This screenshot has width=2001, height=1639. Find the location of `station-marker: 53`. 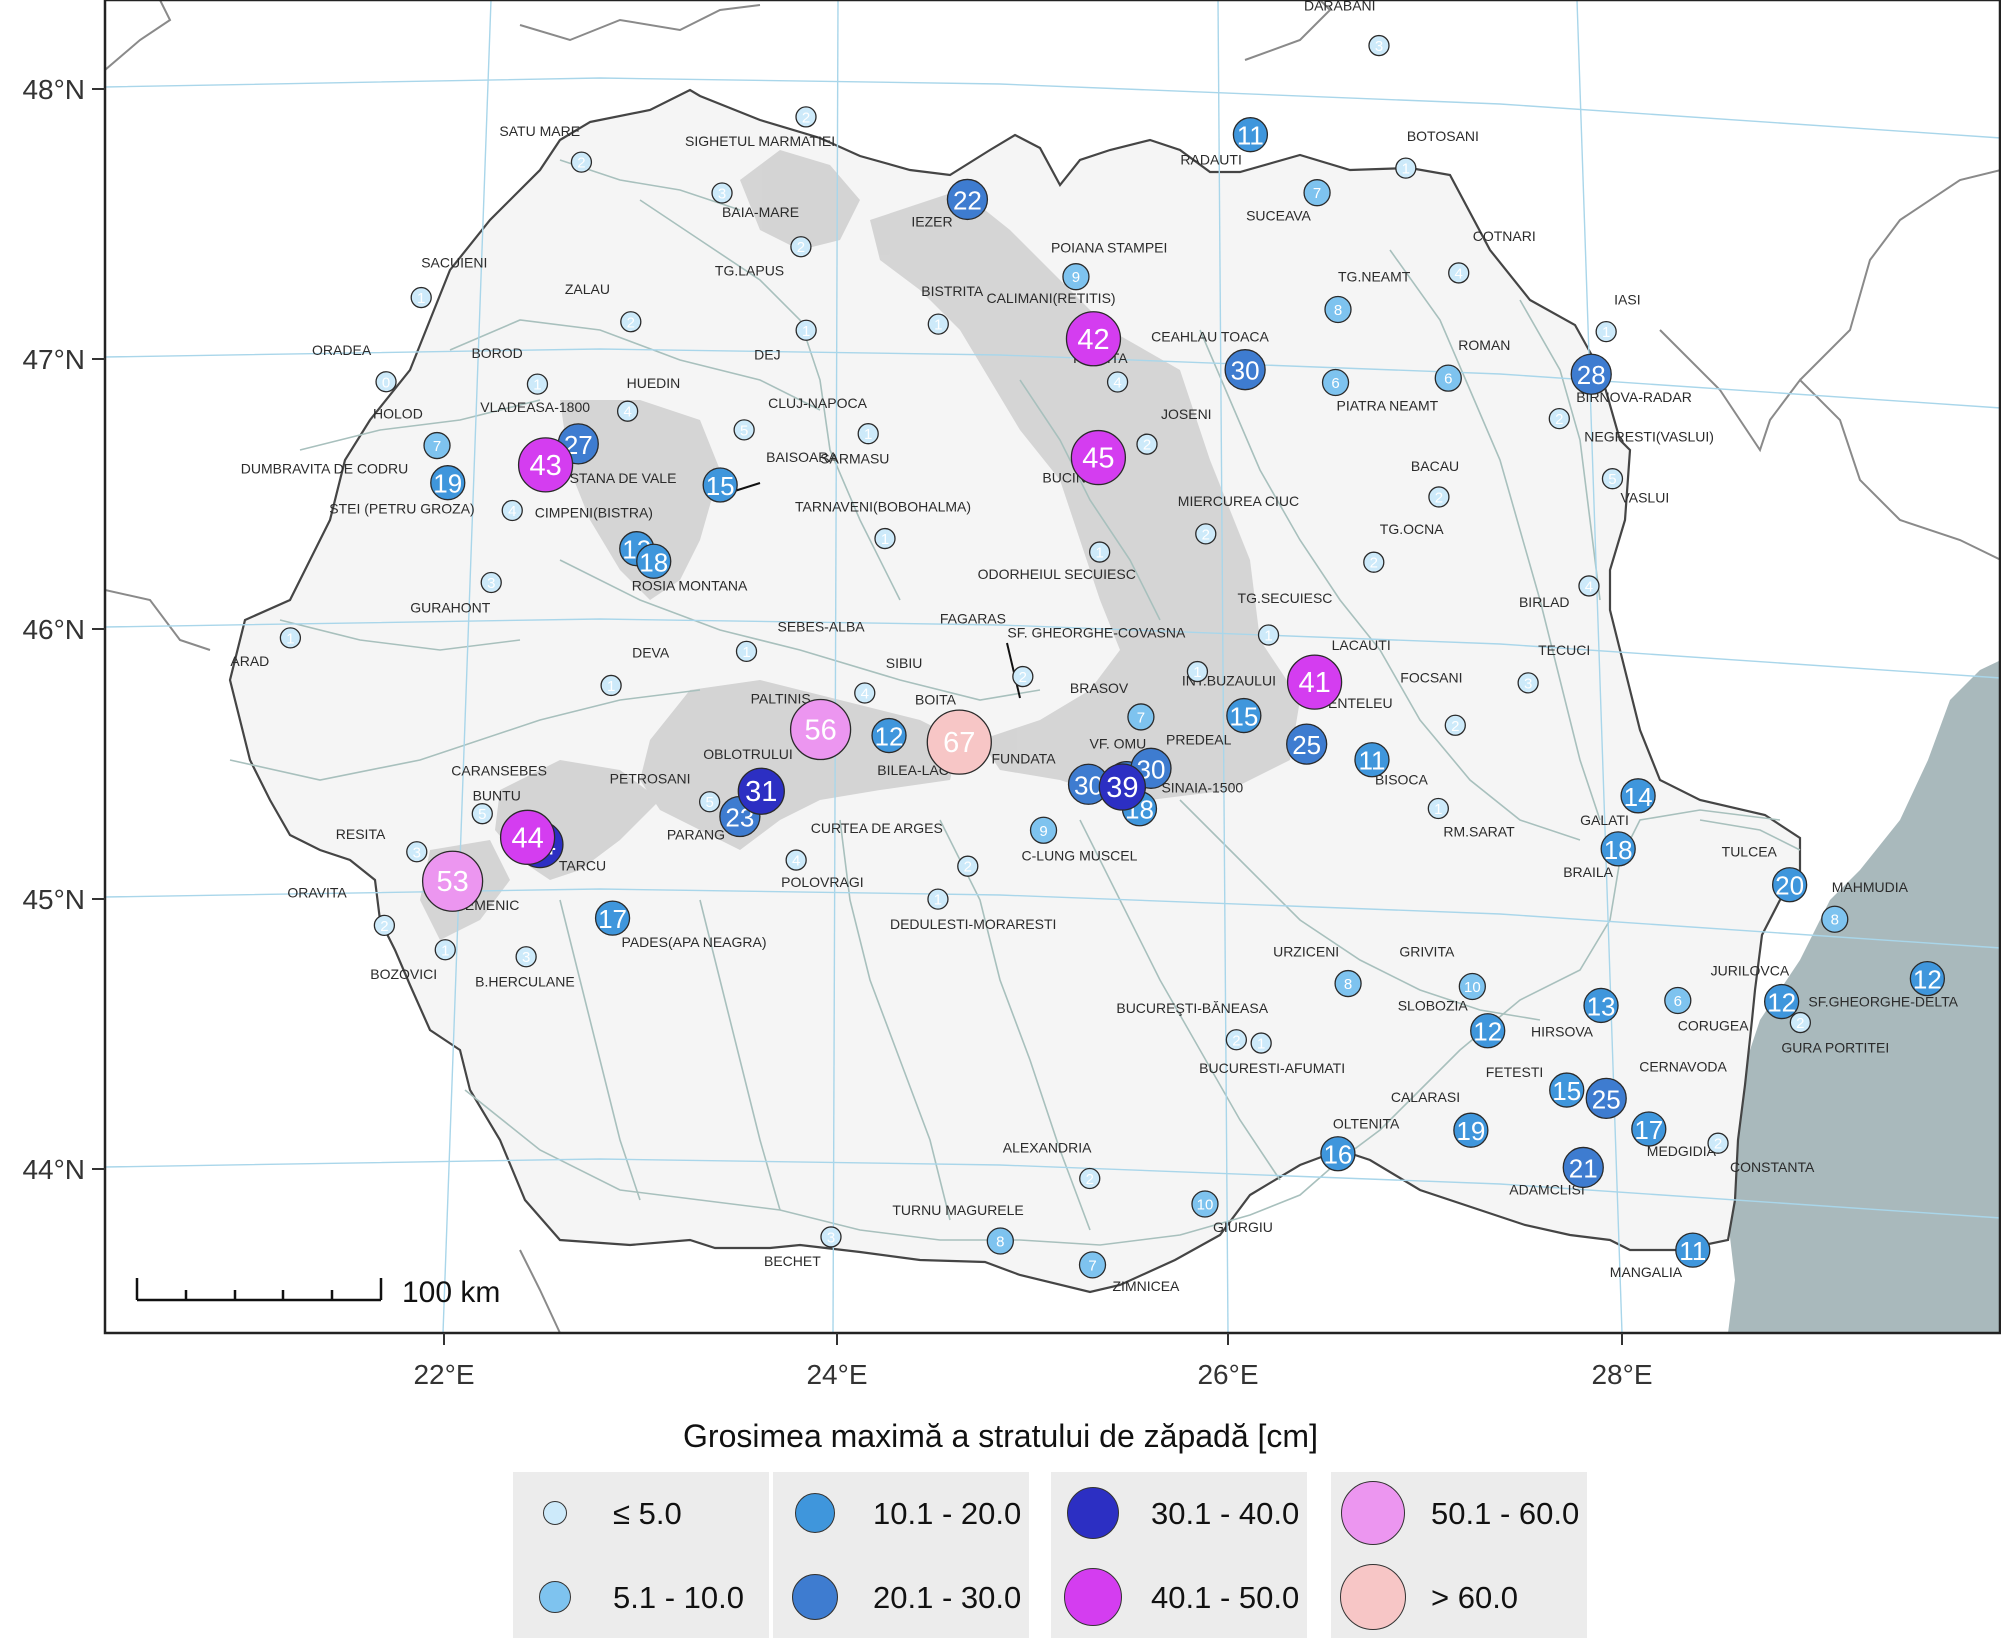

station-marker: 53 is located at coordinates (452, 881).